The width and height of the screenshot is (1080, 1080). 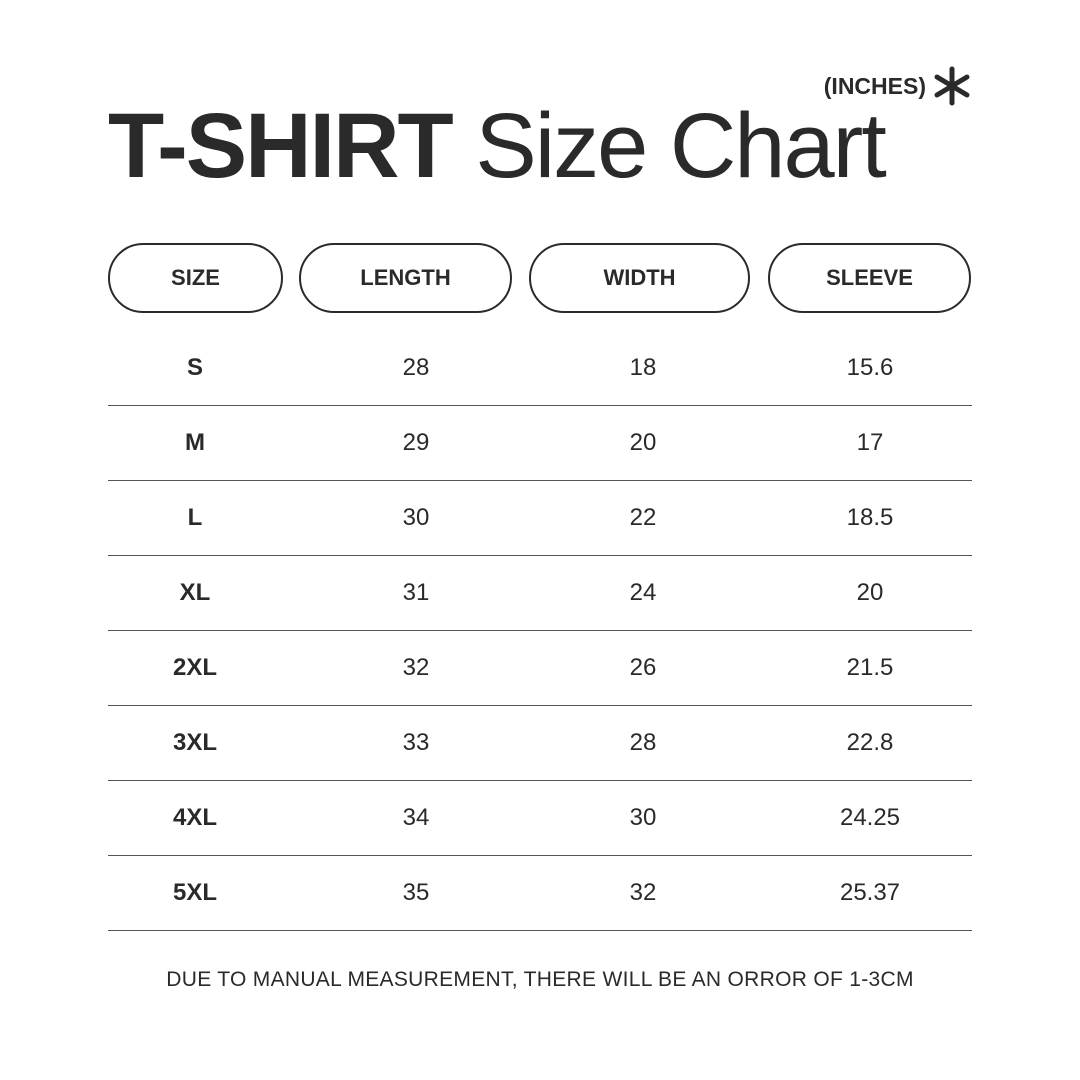 What do you see at coordinates (643, 517) in the screenshot?
I see `cell-width: 22` at bounding box center [643, 517].